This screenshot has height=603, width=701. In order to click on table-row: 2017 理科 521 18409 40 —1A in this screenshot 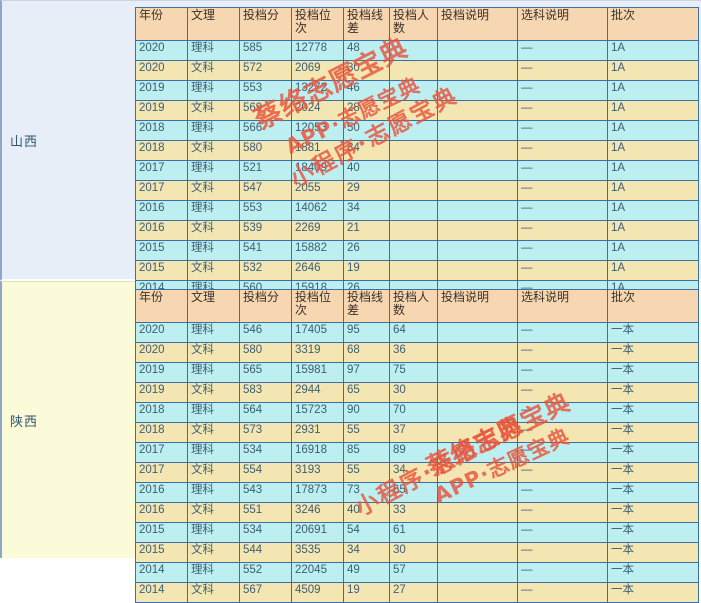, I will do `click(417, 170)`.